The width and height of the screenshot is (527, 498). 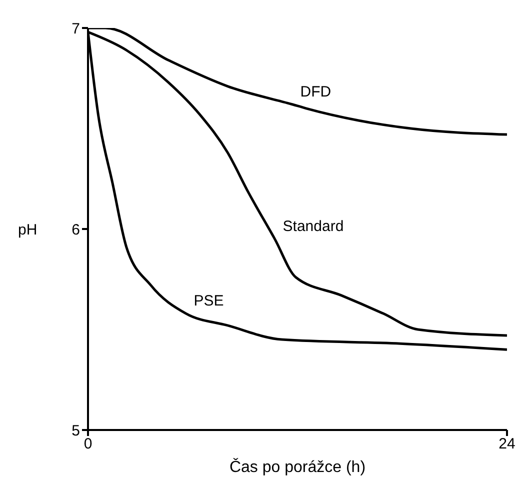 I want to click on y-tick-label: 6, so click(x=76, y=229).